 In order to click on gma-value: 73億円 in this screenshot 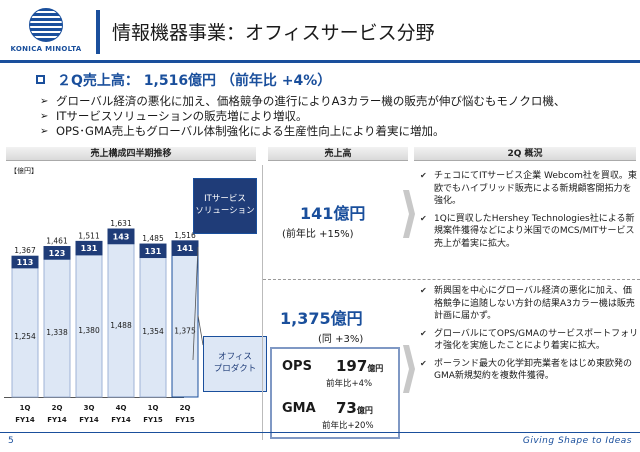, I will do `click(354, 408)`.